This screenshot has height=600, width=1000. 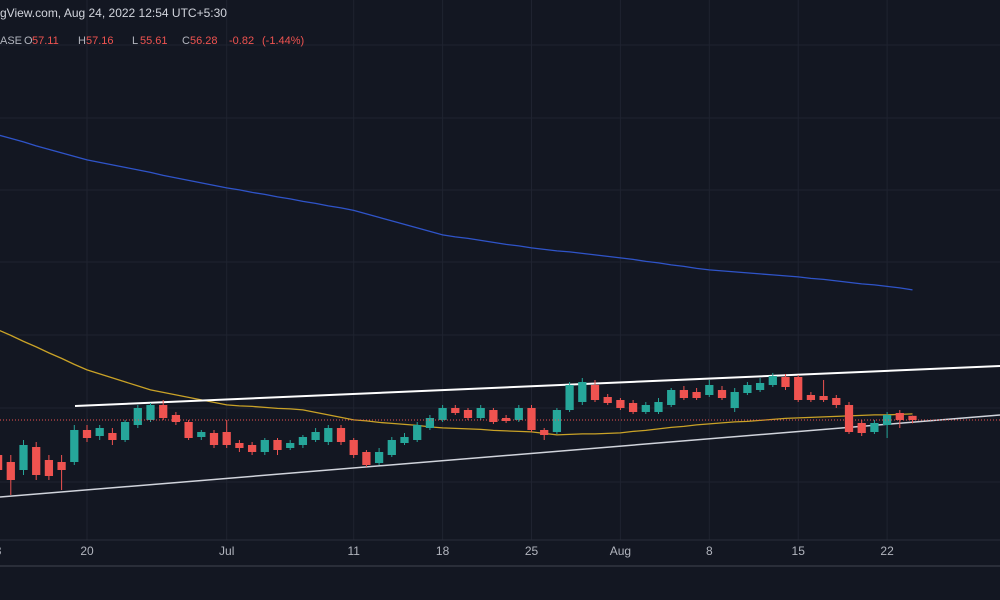 I want to click on ohlc-value: 55.61, so click(x=154, y=41).